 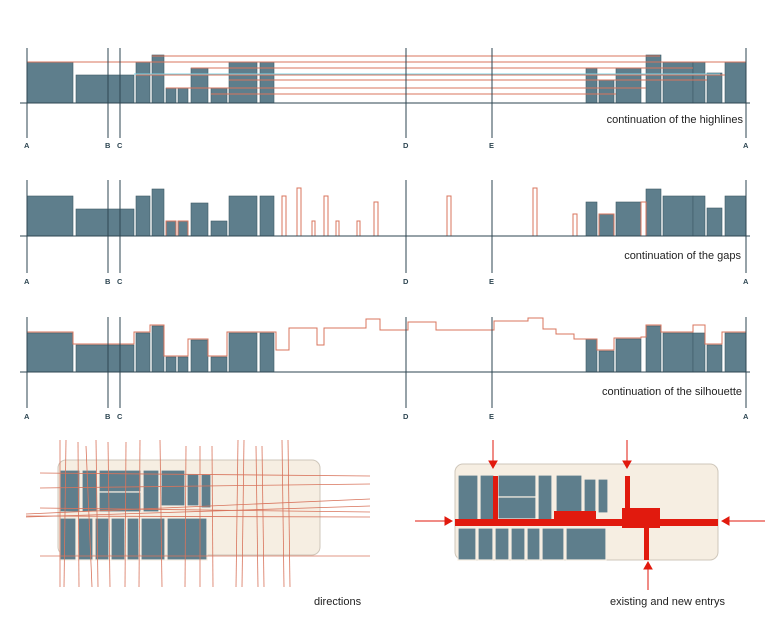 What do you see at coordinates (648, 565) in the screenshot?
I see `arrow-south-icon` at bounding box center [648, 565].